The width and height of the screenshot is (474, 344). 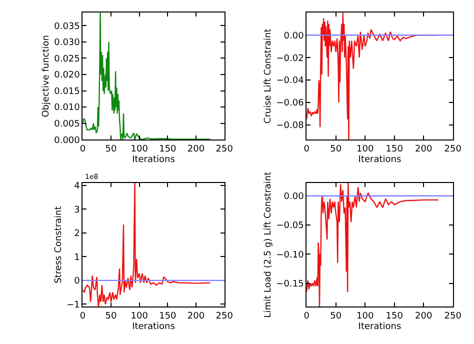 What do you see at coordinates (67, 59) in the screenshot?
I see `y-tick-label: 0.025` at bounding box center [67, 59].